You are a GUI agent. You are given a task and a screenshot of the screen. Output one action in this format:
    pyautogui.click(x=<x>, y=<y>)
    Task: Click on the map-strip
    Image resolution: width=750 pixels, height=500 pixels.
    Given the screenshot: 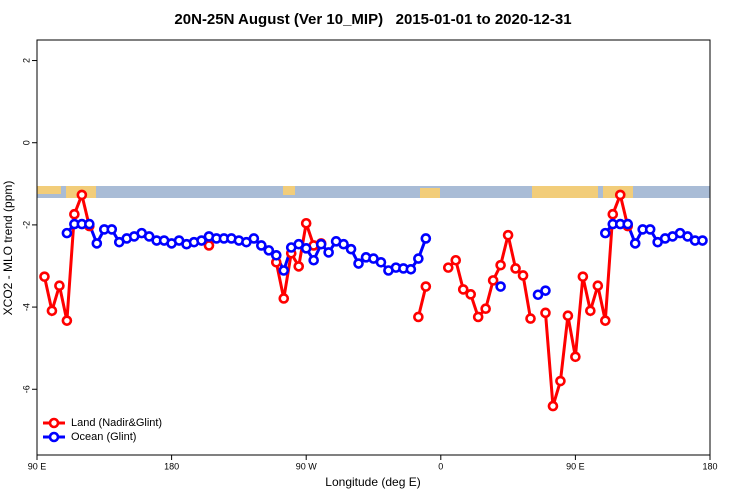 What is the action you would take?
    pyautogui.click(x=373, y=192)
    